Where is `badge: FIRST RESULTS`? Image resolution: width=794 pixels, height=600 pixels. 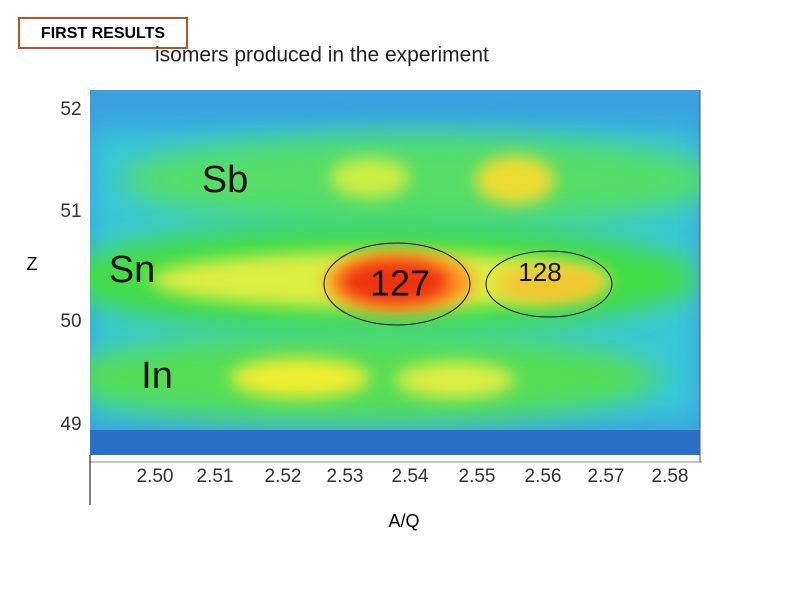 badge: FIRST RESULTS is located at coordinates (103, 33).